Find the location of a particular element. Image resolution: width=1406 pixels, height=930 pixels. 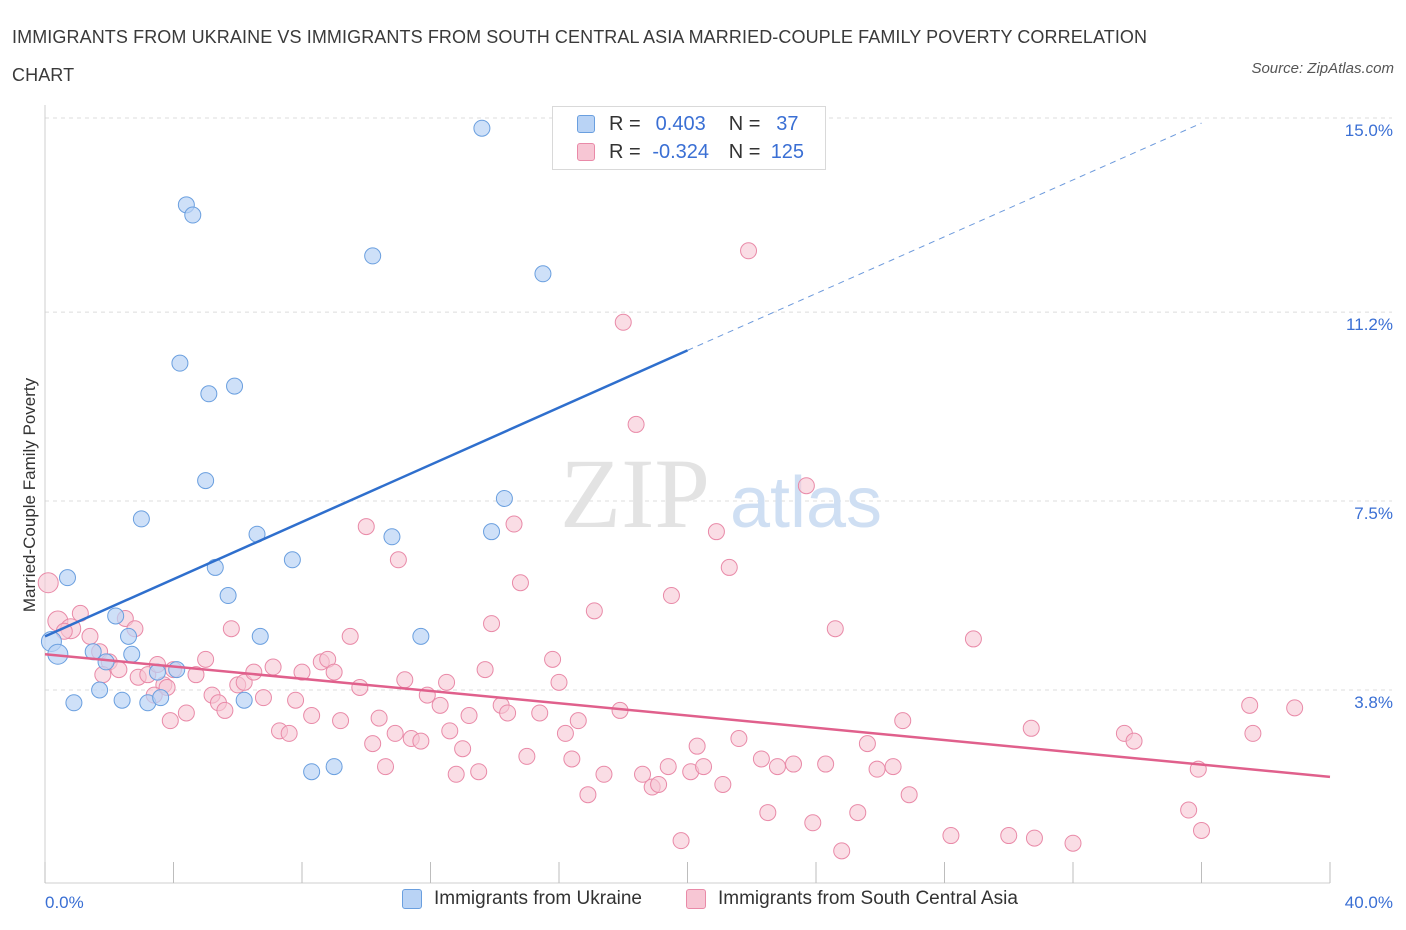

asia-r-value: -0.324 is located at coordinates (681, 151).